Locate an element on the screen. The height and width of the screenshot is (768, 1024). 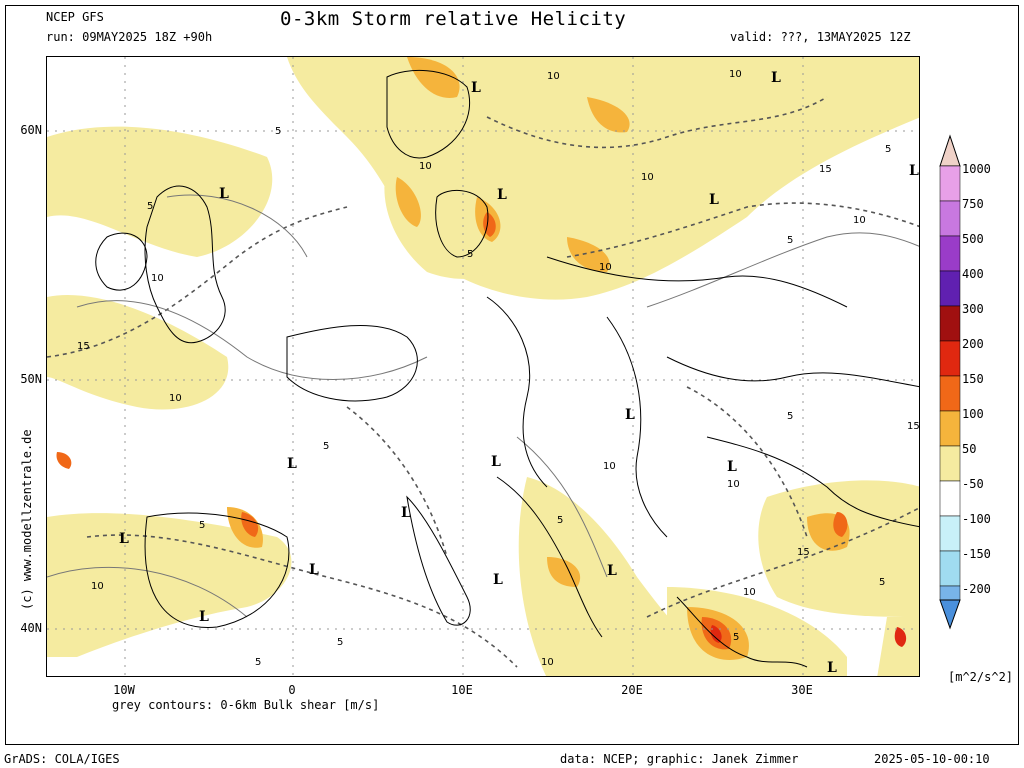
colorbar-units: [m^2/s^2] is located at coordinates (981, 677).